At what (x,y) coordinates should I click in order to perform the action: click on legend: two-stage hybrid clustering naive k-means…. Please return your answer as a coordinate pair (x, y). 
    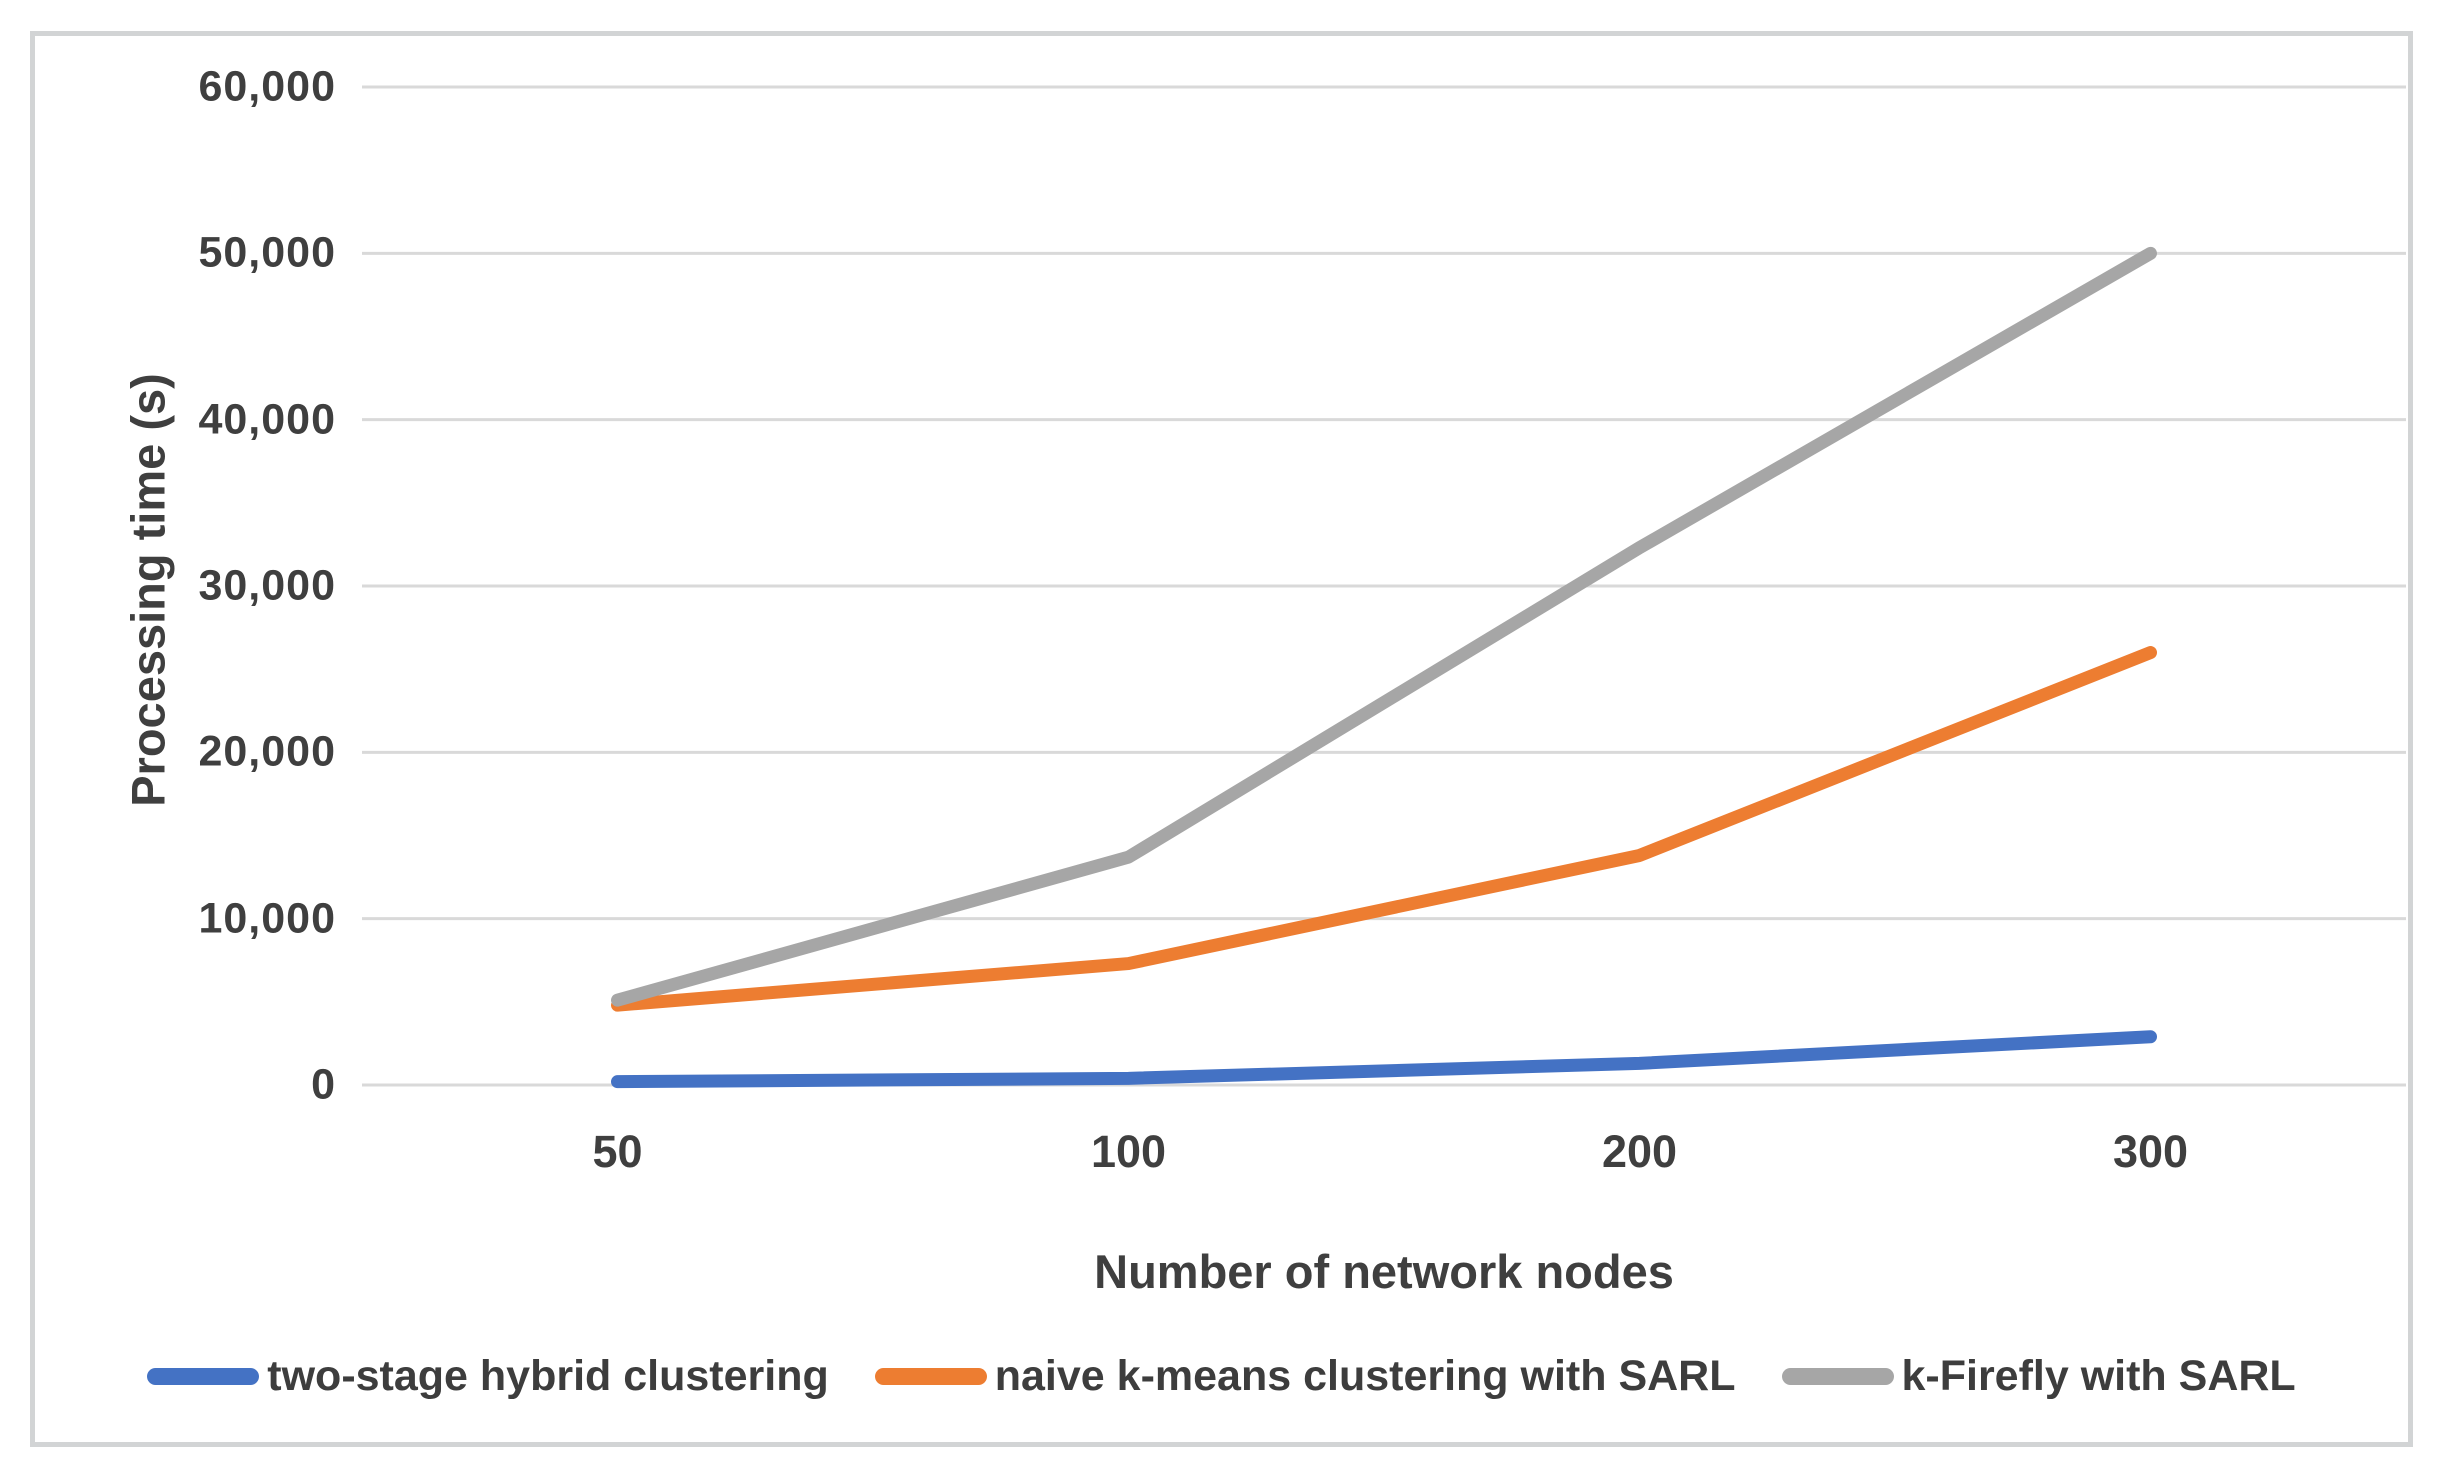
    Looking at the image, I should click on (1221, 1376).